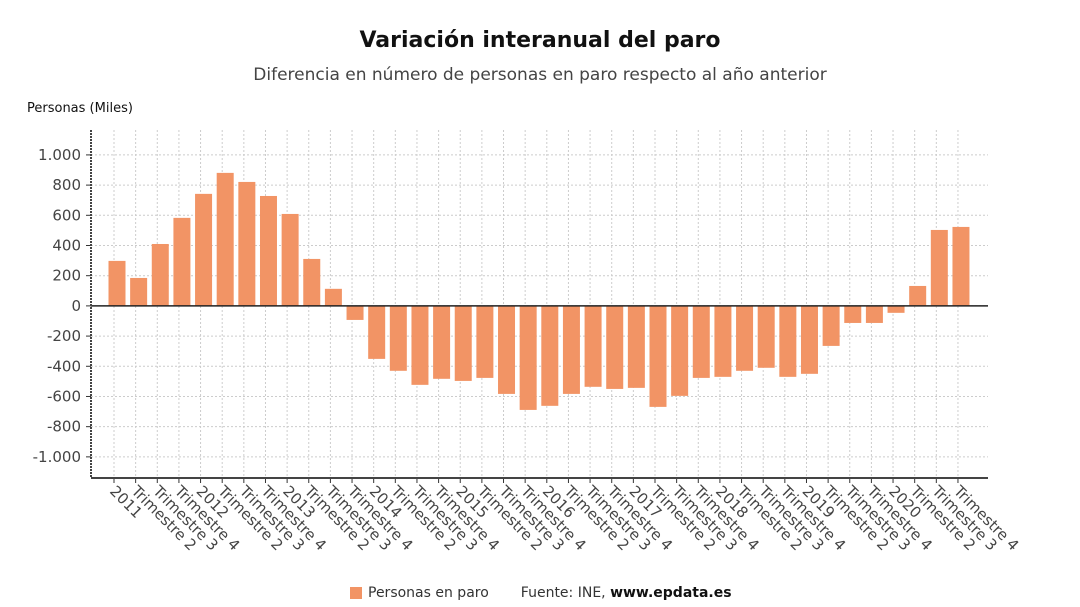 This screenshot has height=607, width=1080. What do you see at coordinates (64, 336) in the screenshot?
I see `y-tick-label: -200` at bounding box center [64, 336].